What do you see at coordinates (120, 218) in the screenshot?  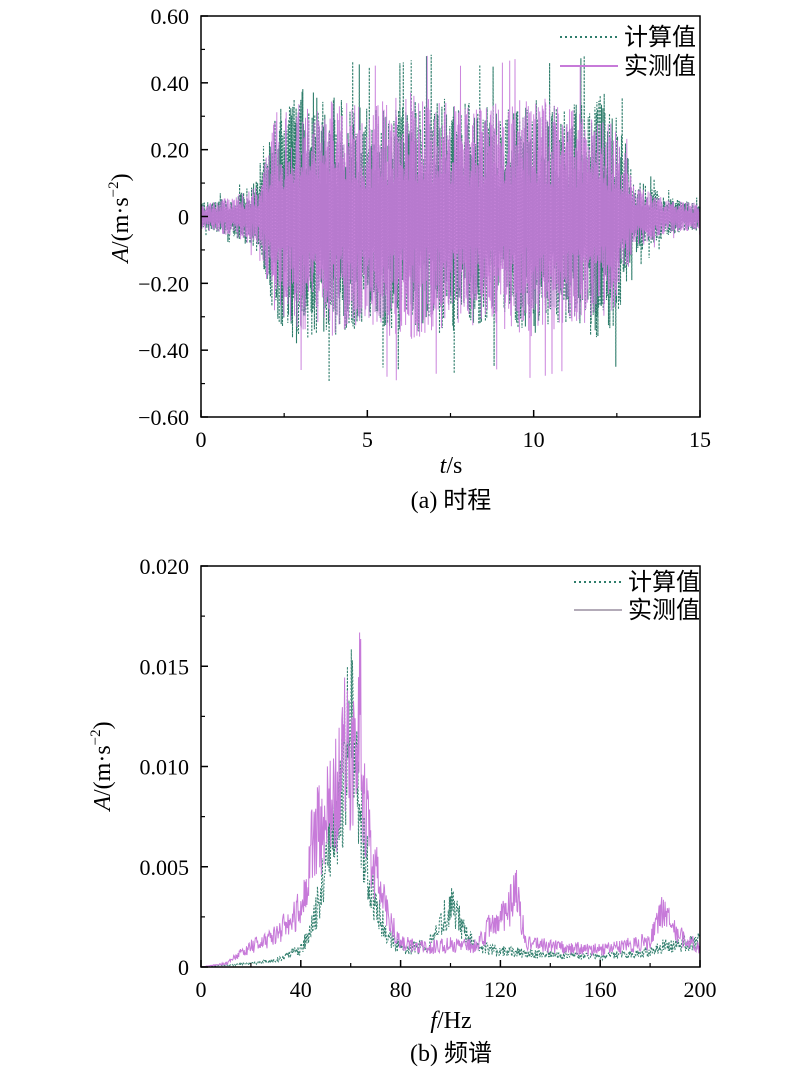 I see `time-history-y-axis-label: A/(m·s−2)` at bounding box center [120, 218].